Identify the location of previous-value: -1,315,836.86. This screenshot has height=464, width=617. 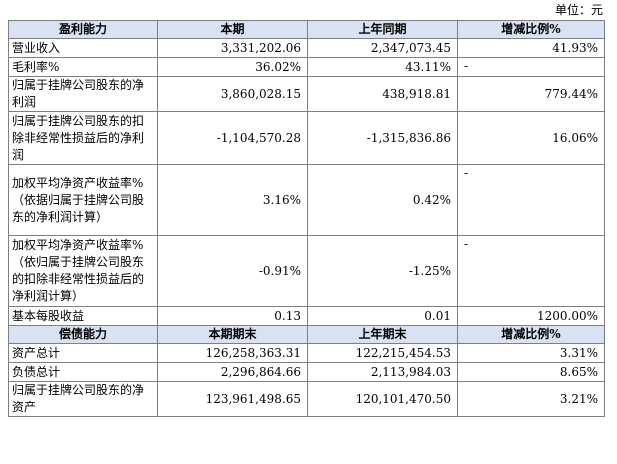
(382, 138).